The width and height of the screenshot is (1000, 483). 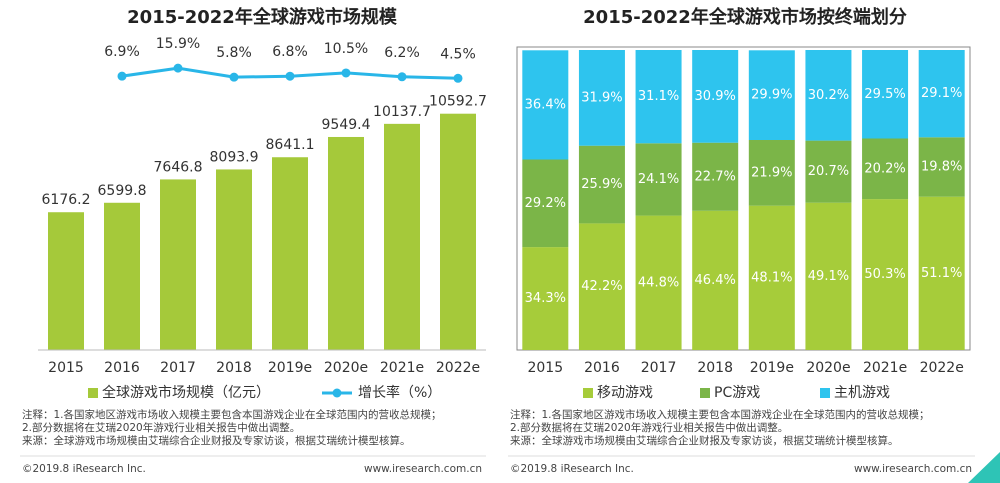 I want to click on segment-label: 24.1%, so click(x=658, y=179).